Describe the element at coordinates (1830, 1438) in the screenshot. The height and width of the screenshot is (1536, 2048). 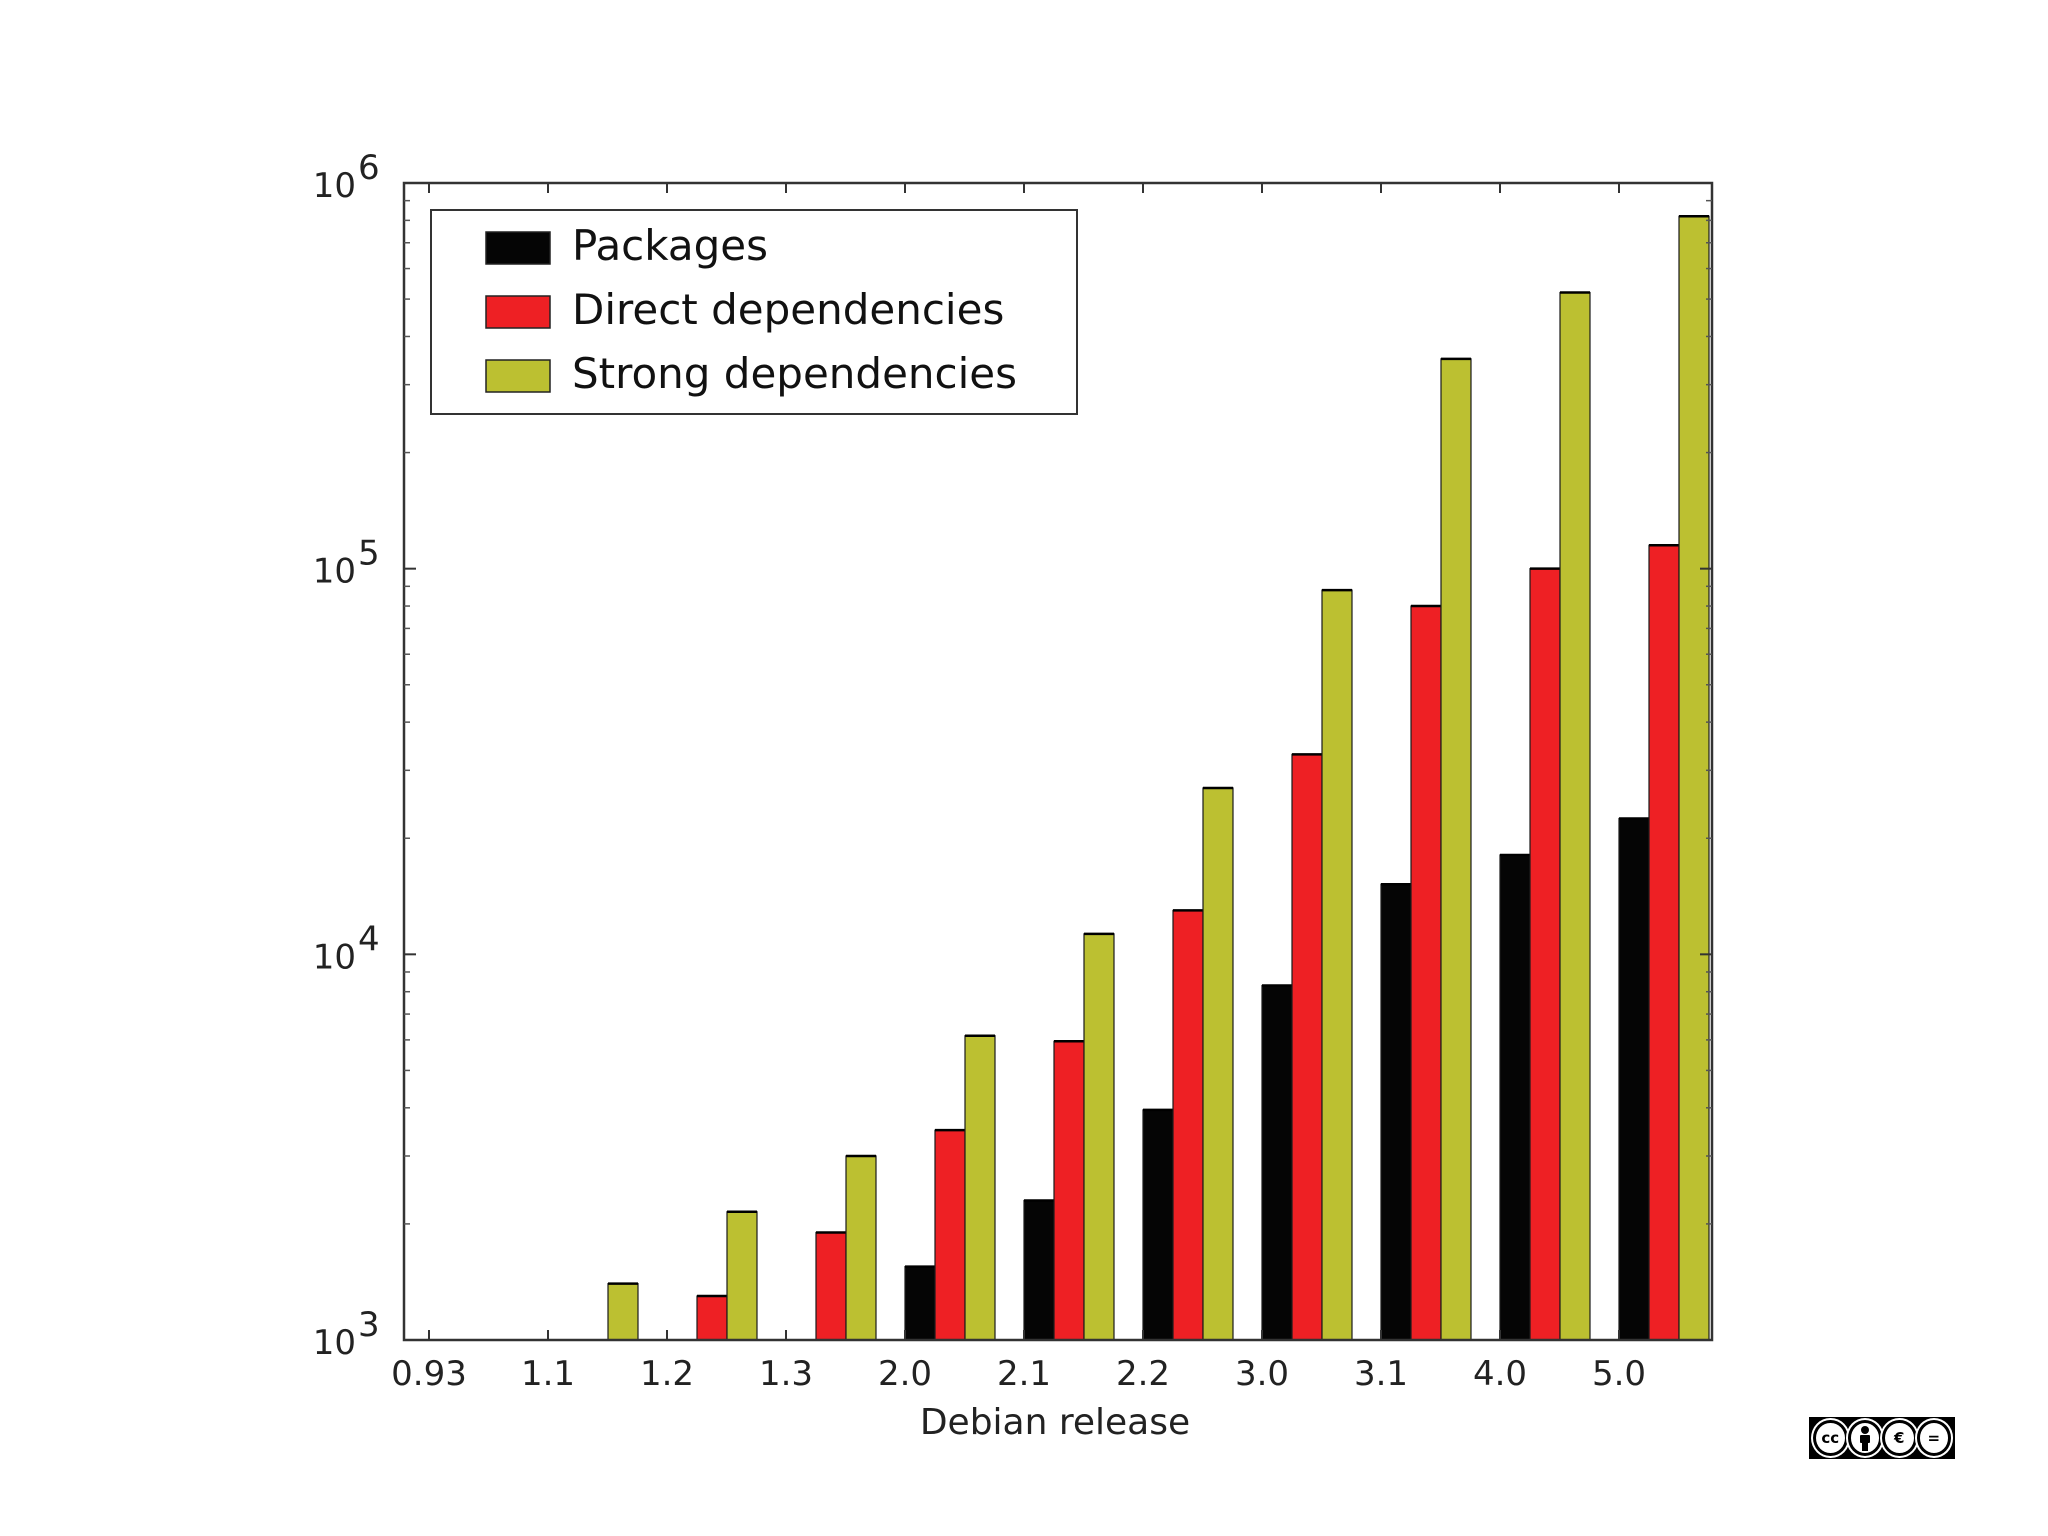
I see `cc-icon: cc` at that location.